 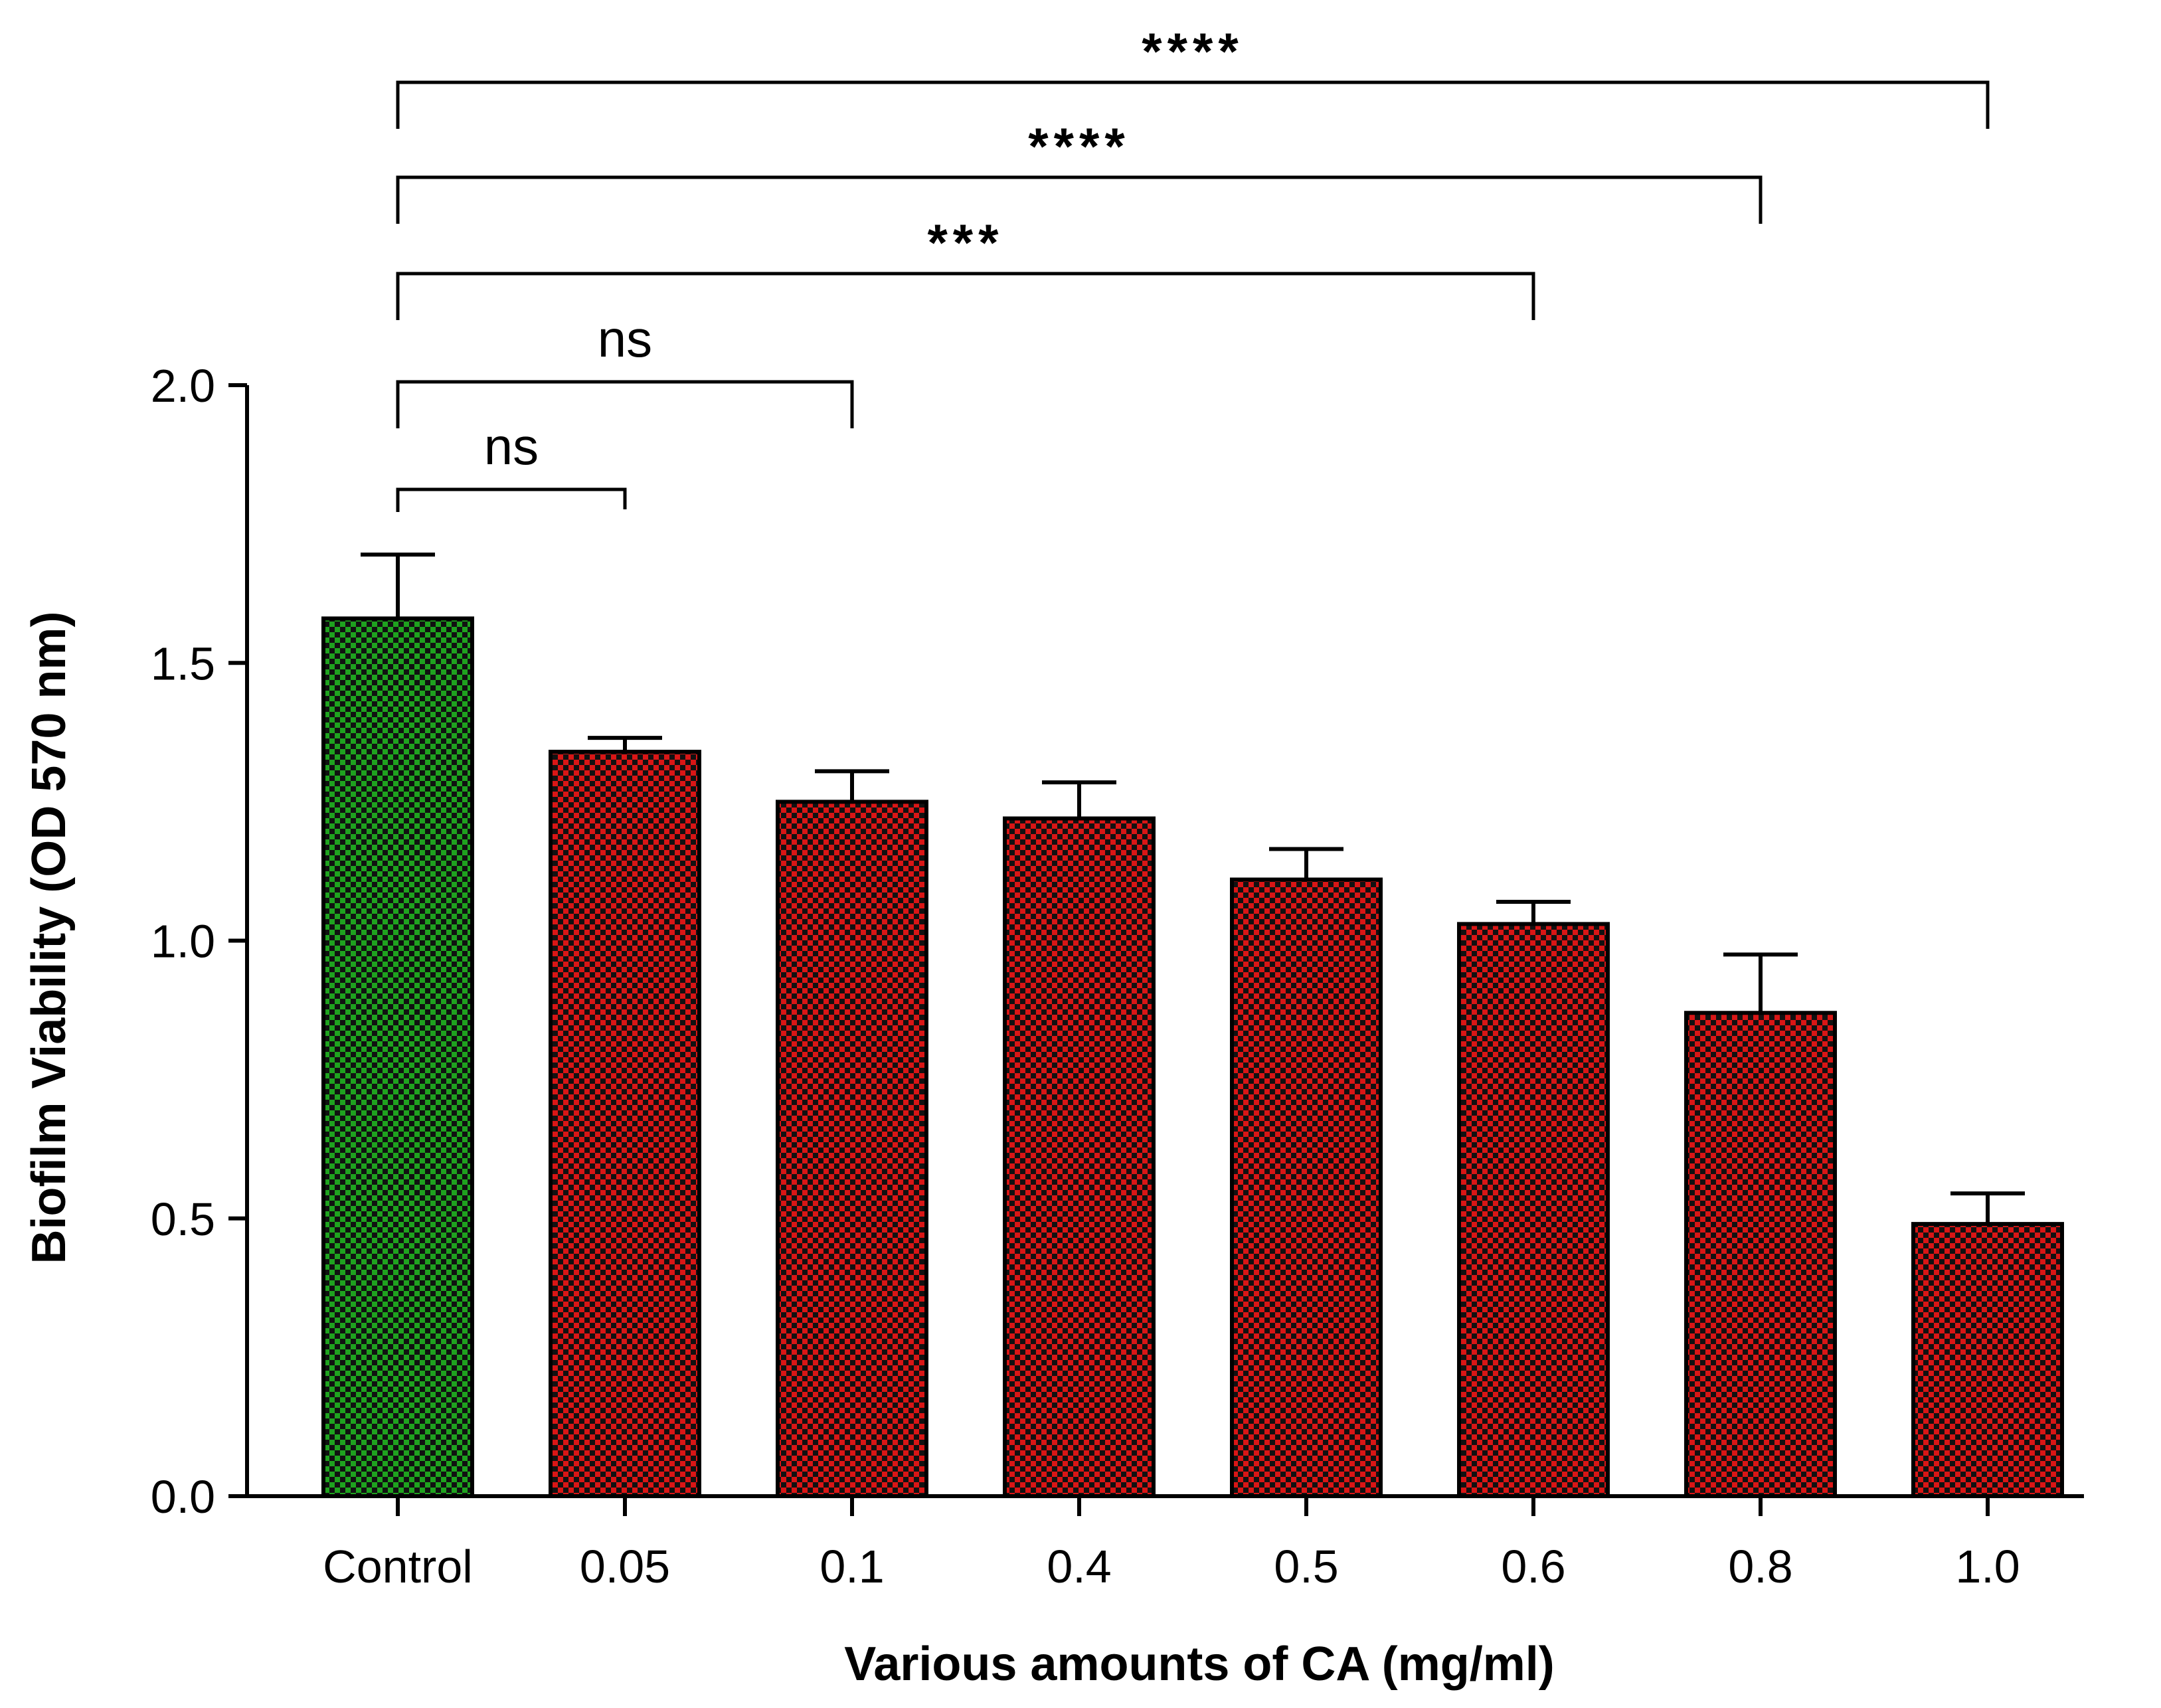 What do you see at coordinates (1165, 1543) in the screenshot?
I see `x-axis: Control 0.05 0.1 0.4 0.5 0.6 0.8 1.0` at bounding box center [1165, 1543].